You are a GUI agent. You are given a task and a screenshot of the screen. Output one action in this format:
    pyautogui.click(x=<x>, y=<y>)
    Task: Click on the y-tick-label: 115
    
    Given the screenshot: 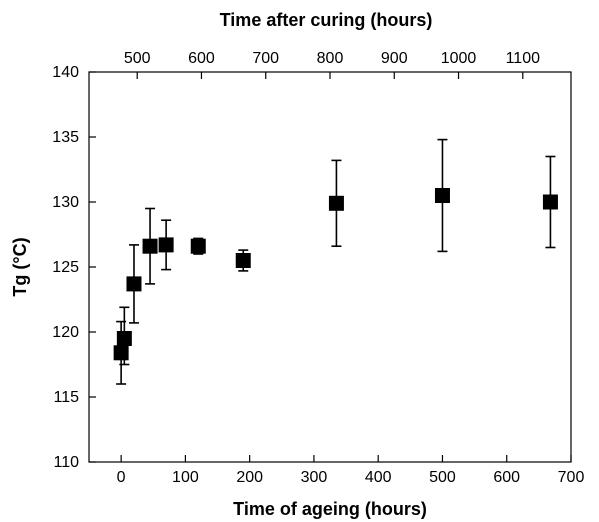 What is the action you would take?
    pyautogui.click(x=66, y=397)
    